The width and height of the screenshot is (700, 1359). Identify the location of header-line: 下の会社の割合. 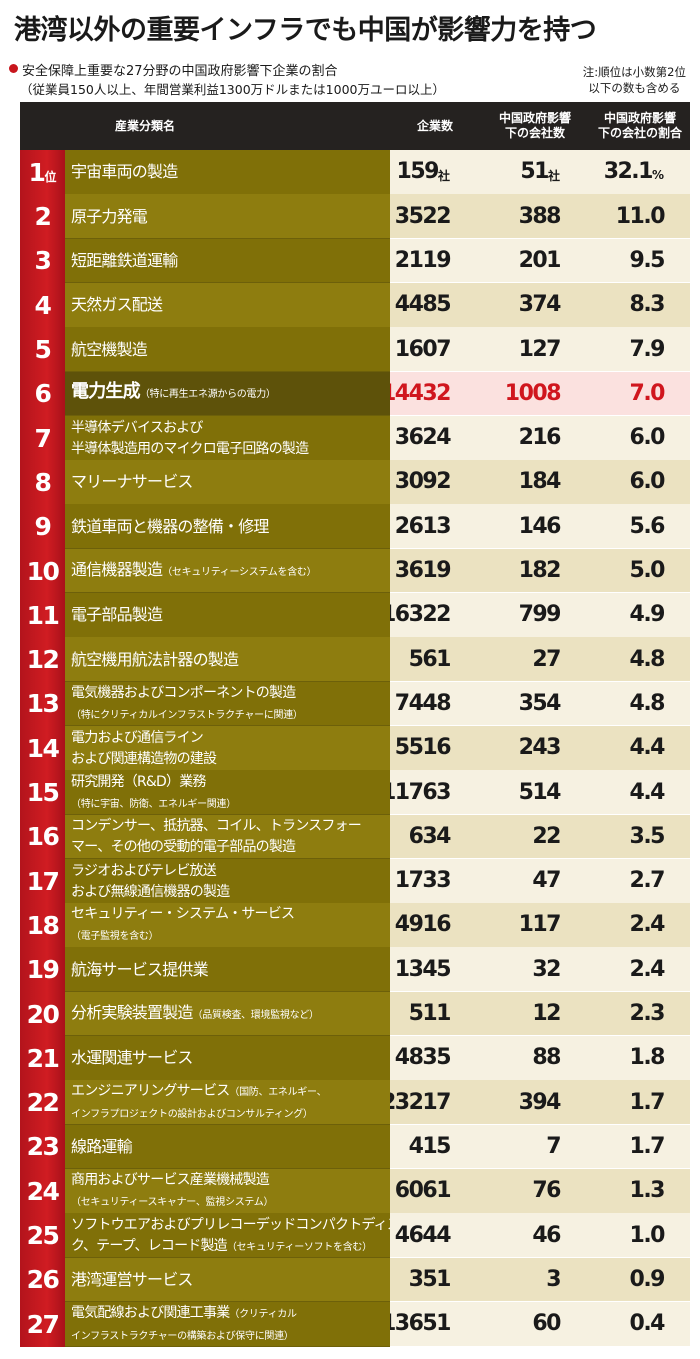
(639, 133).